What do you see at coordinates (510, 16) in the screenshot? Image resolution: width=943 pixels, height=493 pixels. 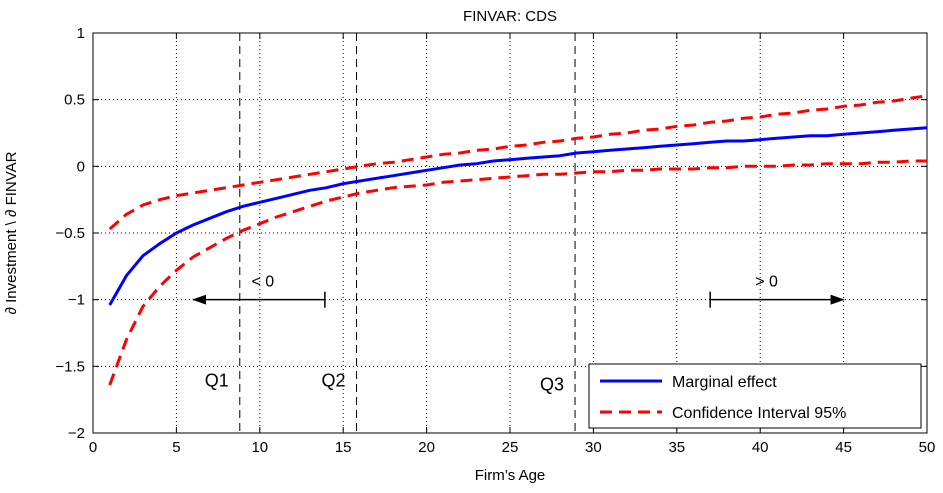 I see `chart-title: FINVAR: CDS` at bounding box center [510, 16].